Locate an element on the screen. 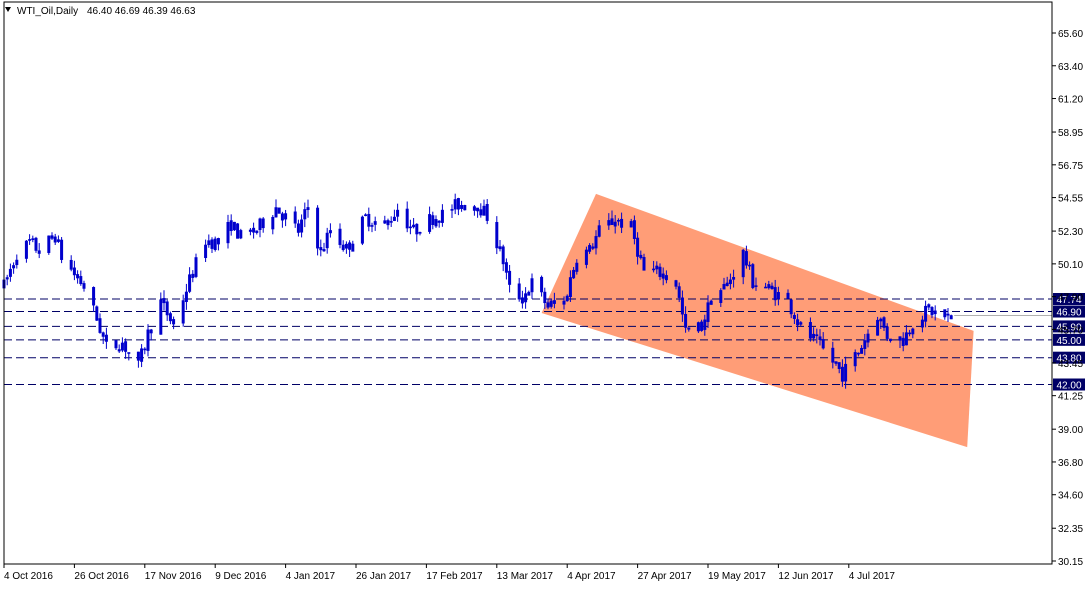 Image resolution: width=1091 pixels, height=590 pixels. triangle-down-icon is located at coordinates (8, 9).